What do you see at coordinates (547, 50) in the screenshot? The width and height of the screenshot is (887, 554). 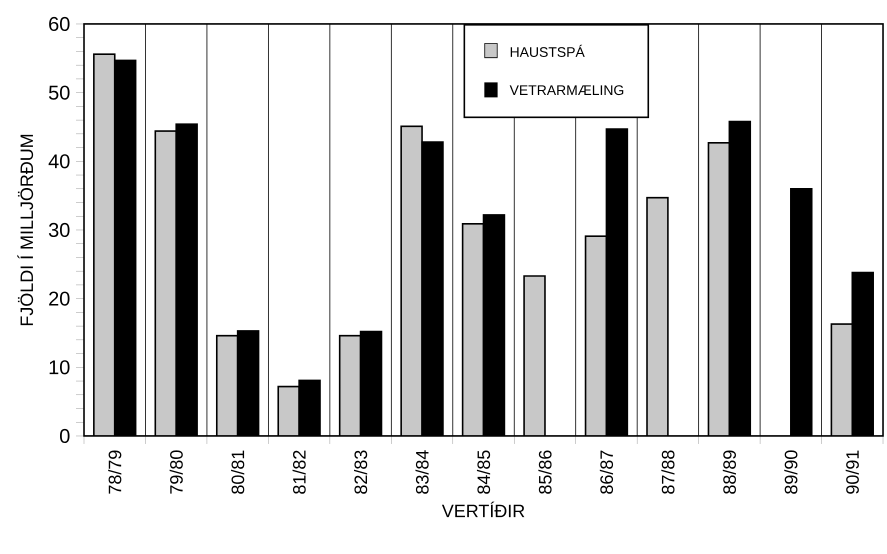 I see `legend-label: HAUSTSPÁ` at bounding box center [547, 50].